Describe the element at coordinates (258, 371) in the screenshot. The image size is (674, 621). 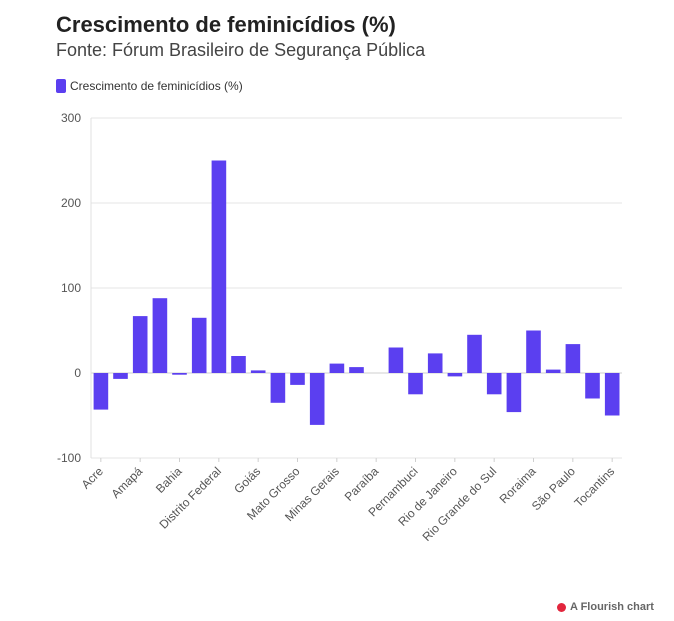
I see `bar: Goiás: 3` at that location.